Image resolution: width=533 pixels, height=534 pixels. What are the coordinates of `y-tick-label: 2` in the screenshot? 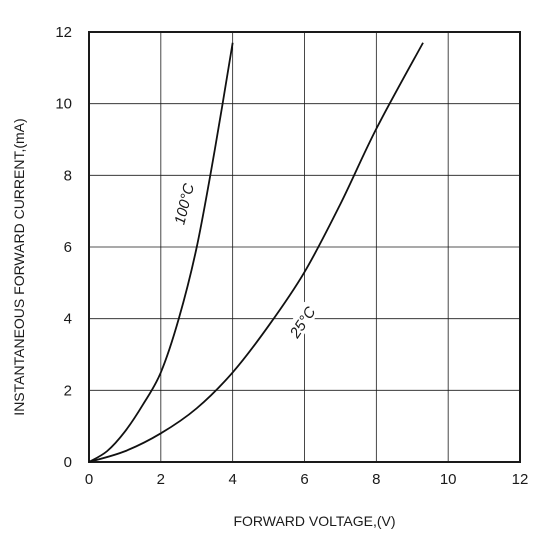 It's located at (68, 390).